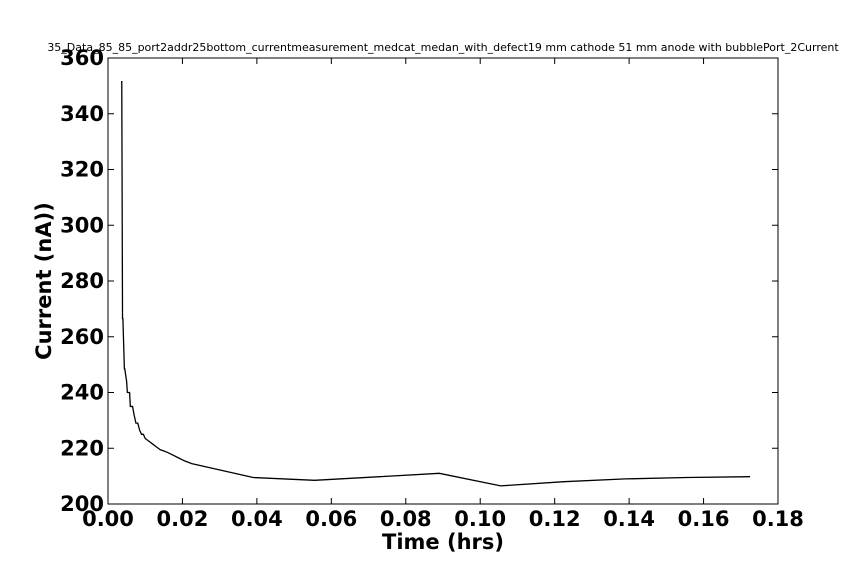 Image resolution: width=864 pixels, height=576 pixels. Describe the element at coordinates (406, 519) in the screenshot. I see `x-tick-label: 0.08` at that location.